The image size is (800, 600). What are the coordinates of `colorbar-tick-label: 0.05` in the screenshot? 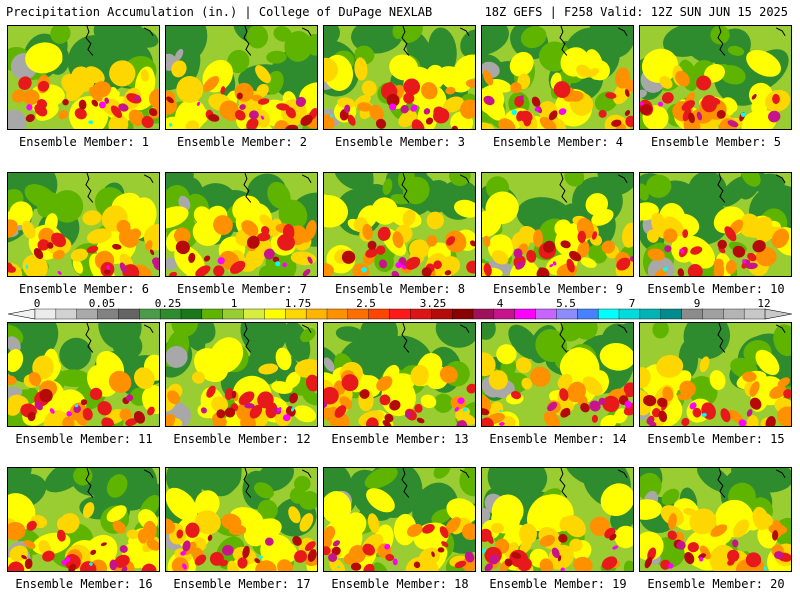 It's located at (102, 303).